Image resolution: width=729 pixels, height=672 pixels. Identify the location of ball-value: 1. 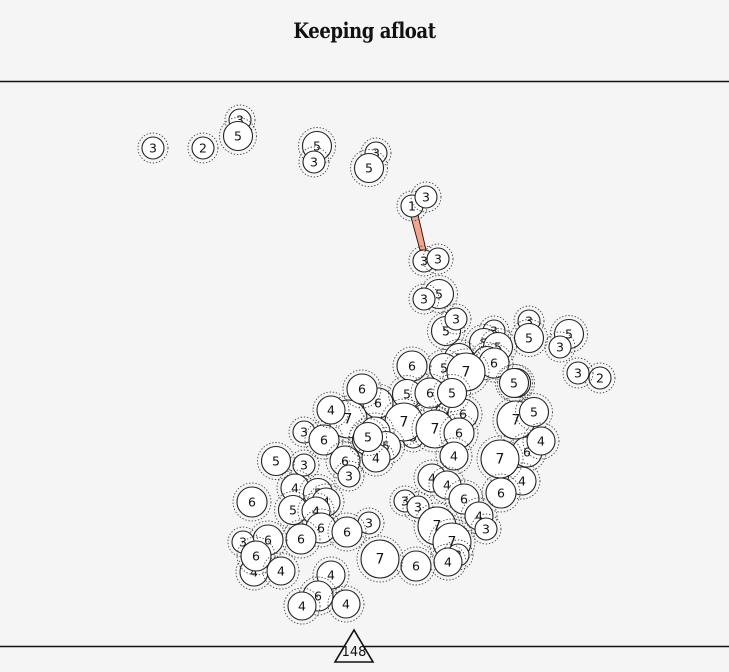
(412, 206).